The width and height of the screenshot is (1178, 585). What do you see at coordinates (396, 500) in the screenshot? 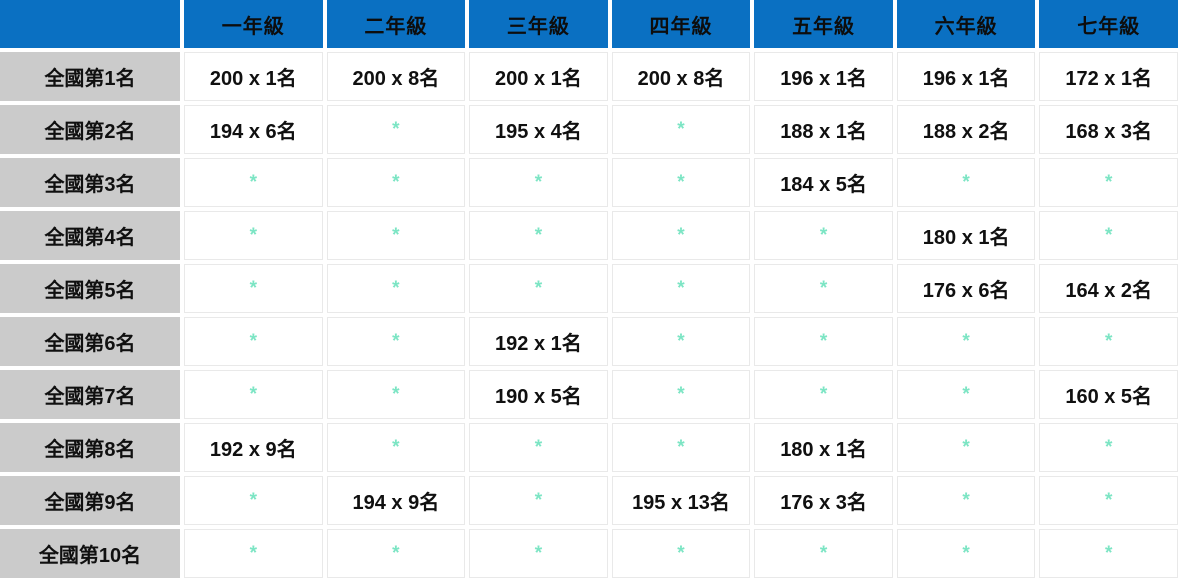
I see `value-cell: 194 x 9名` at bounding box center [396, 500].